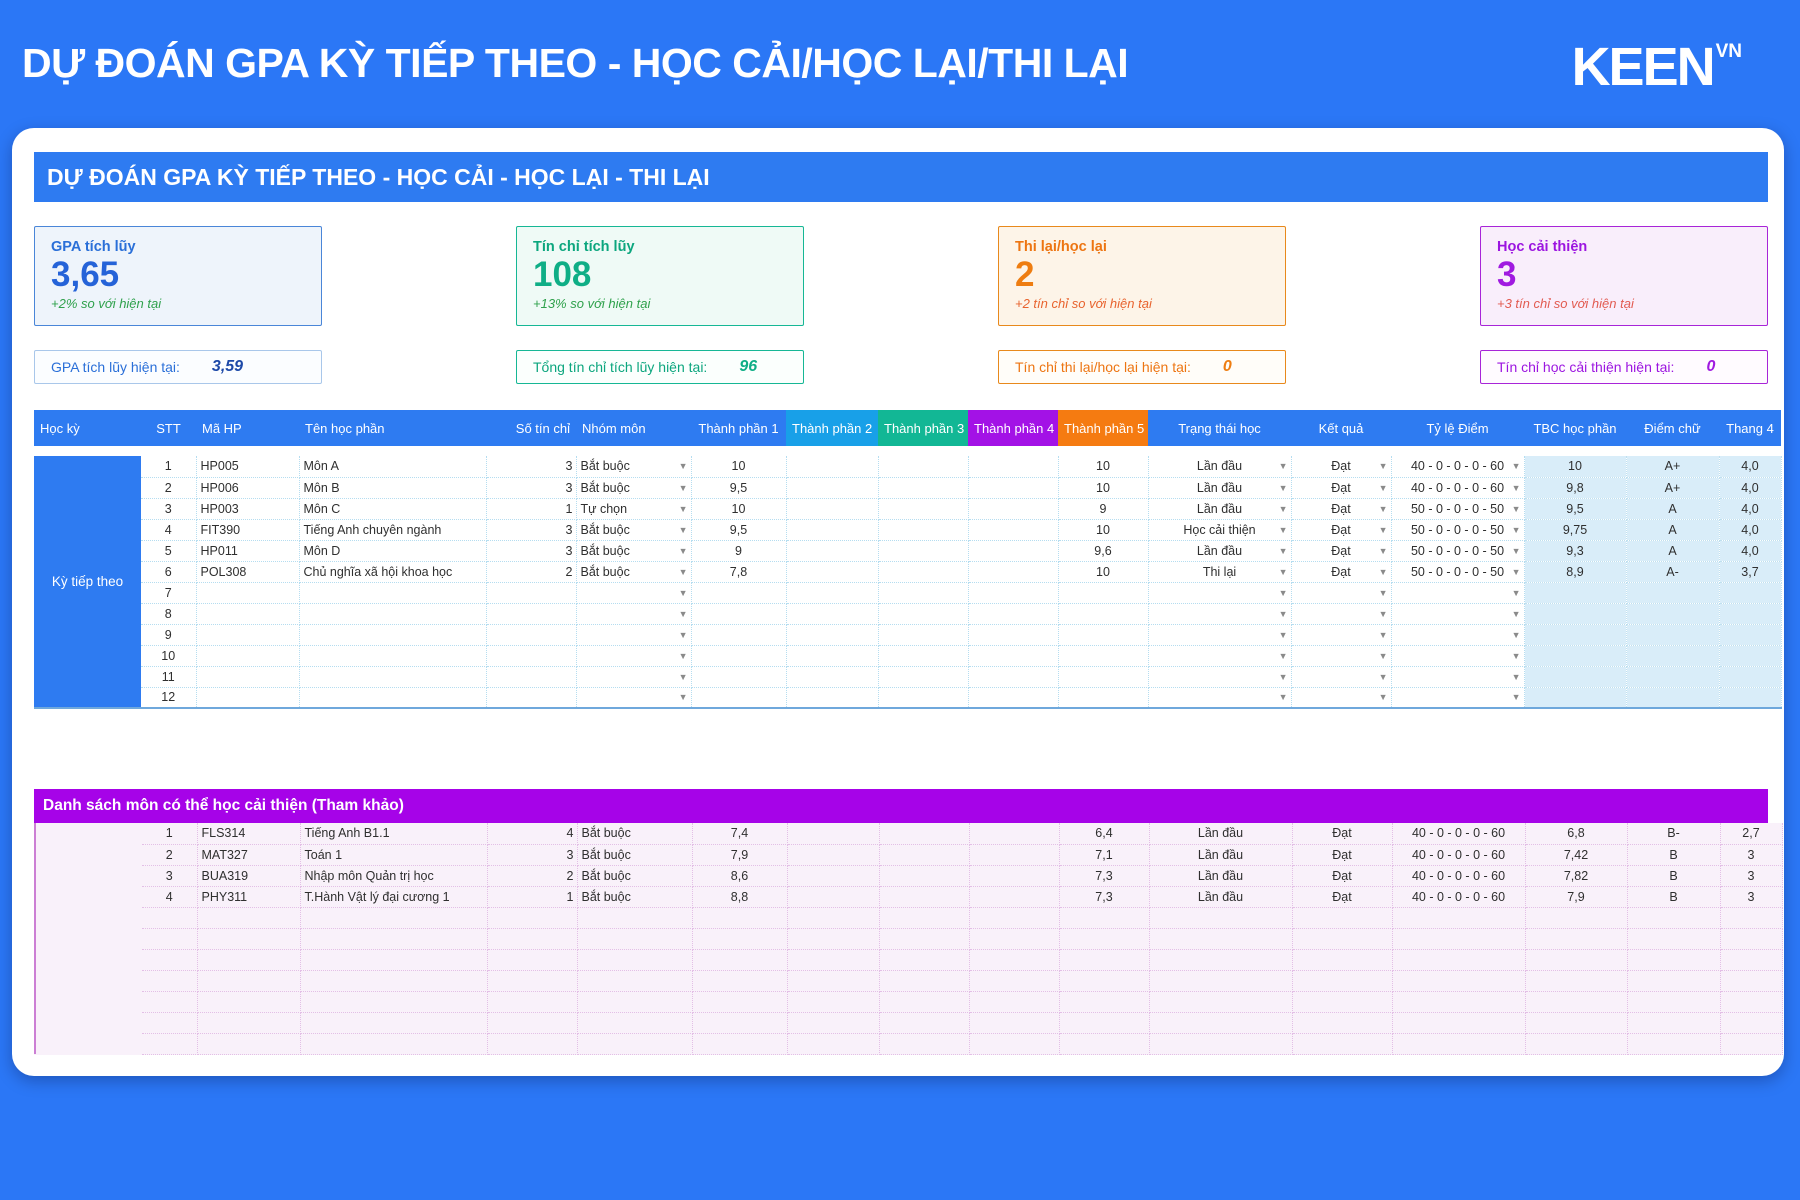 This screenshot has height=1200, width=1800. I want to click on cell-tyle: 40 - 0 - 0 - 0 - 60 ▼, so click(1458, 488).